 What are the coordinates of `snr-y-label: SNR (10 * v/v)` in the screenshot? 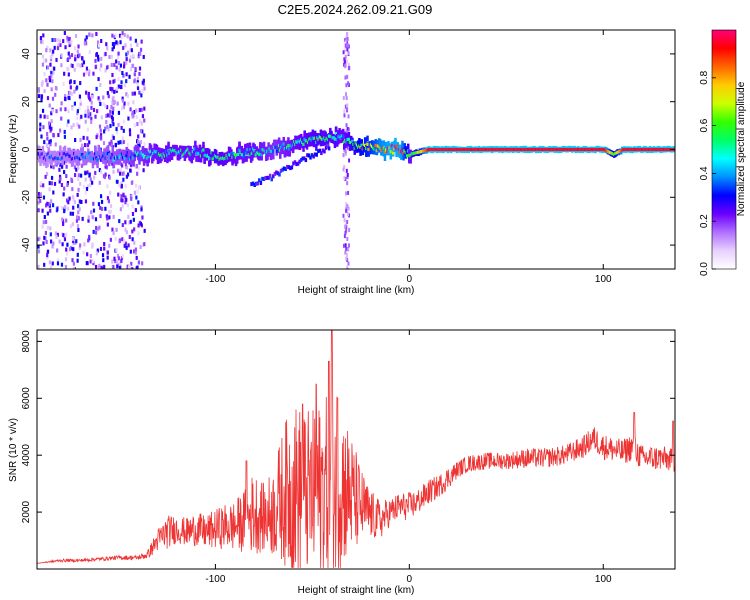 It's located at (13, 450).